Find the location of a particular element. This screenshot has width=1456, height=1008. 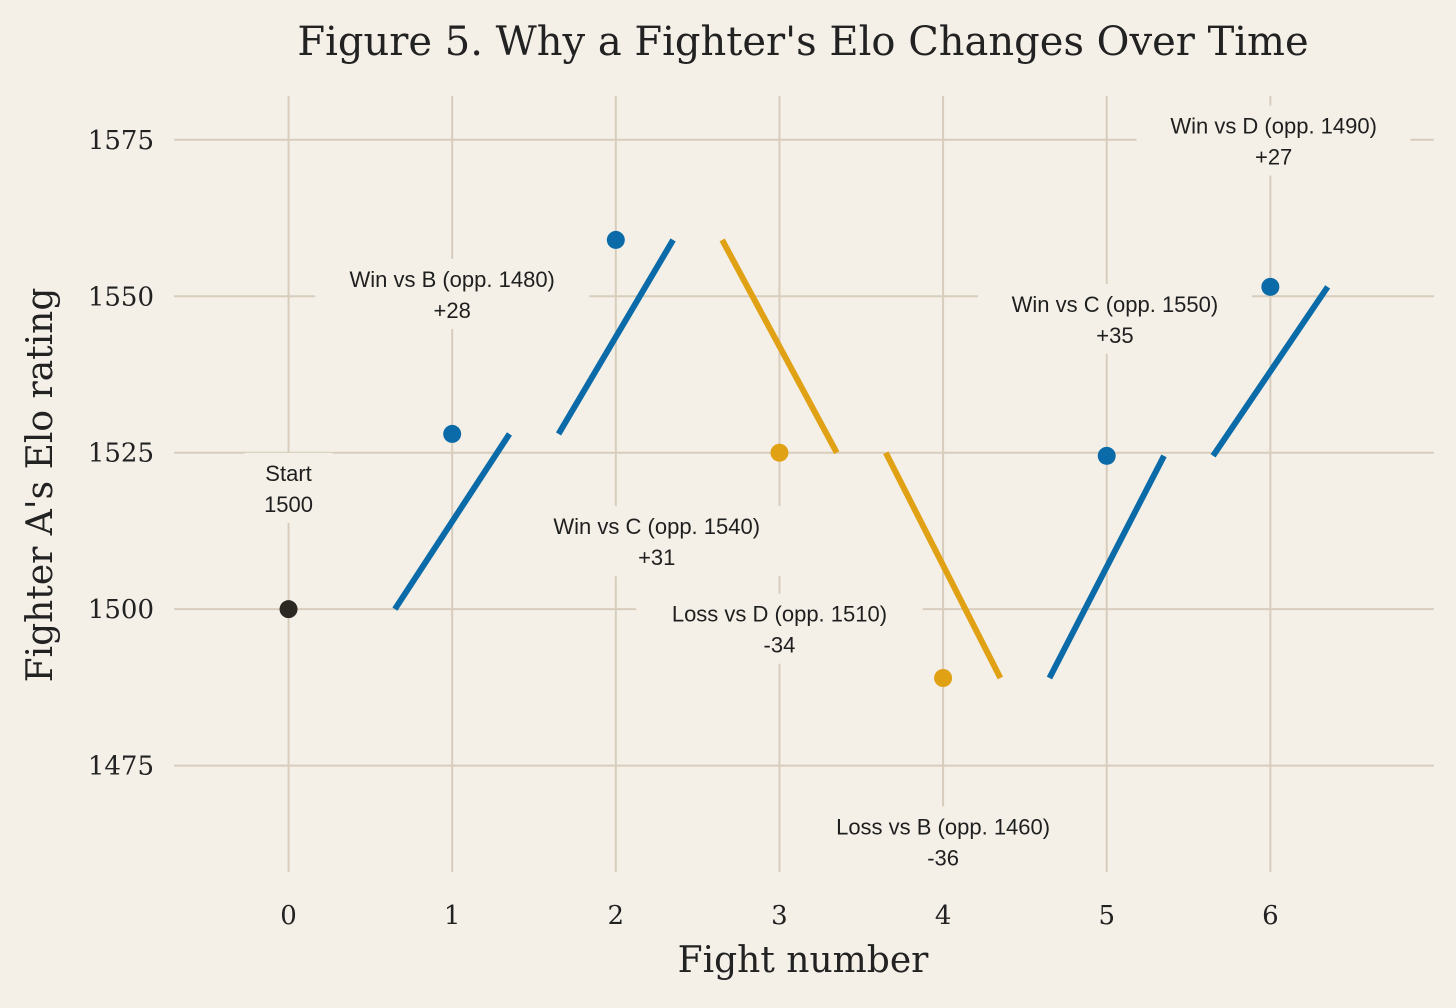

x-tick-label: 2 is located at coordinates (616, 916).